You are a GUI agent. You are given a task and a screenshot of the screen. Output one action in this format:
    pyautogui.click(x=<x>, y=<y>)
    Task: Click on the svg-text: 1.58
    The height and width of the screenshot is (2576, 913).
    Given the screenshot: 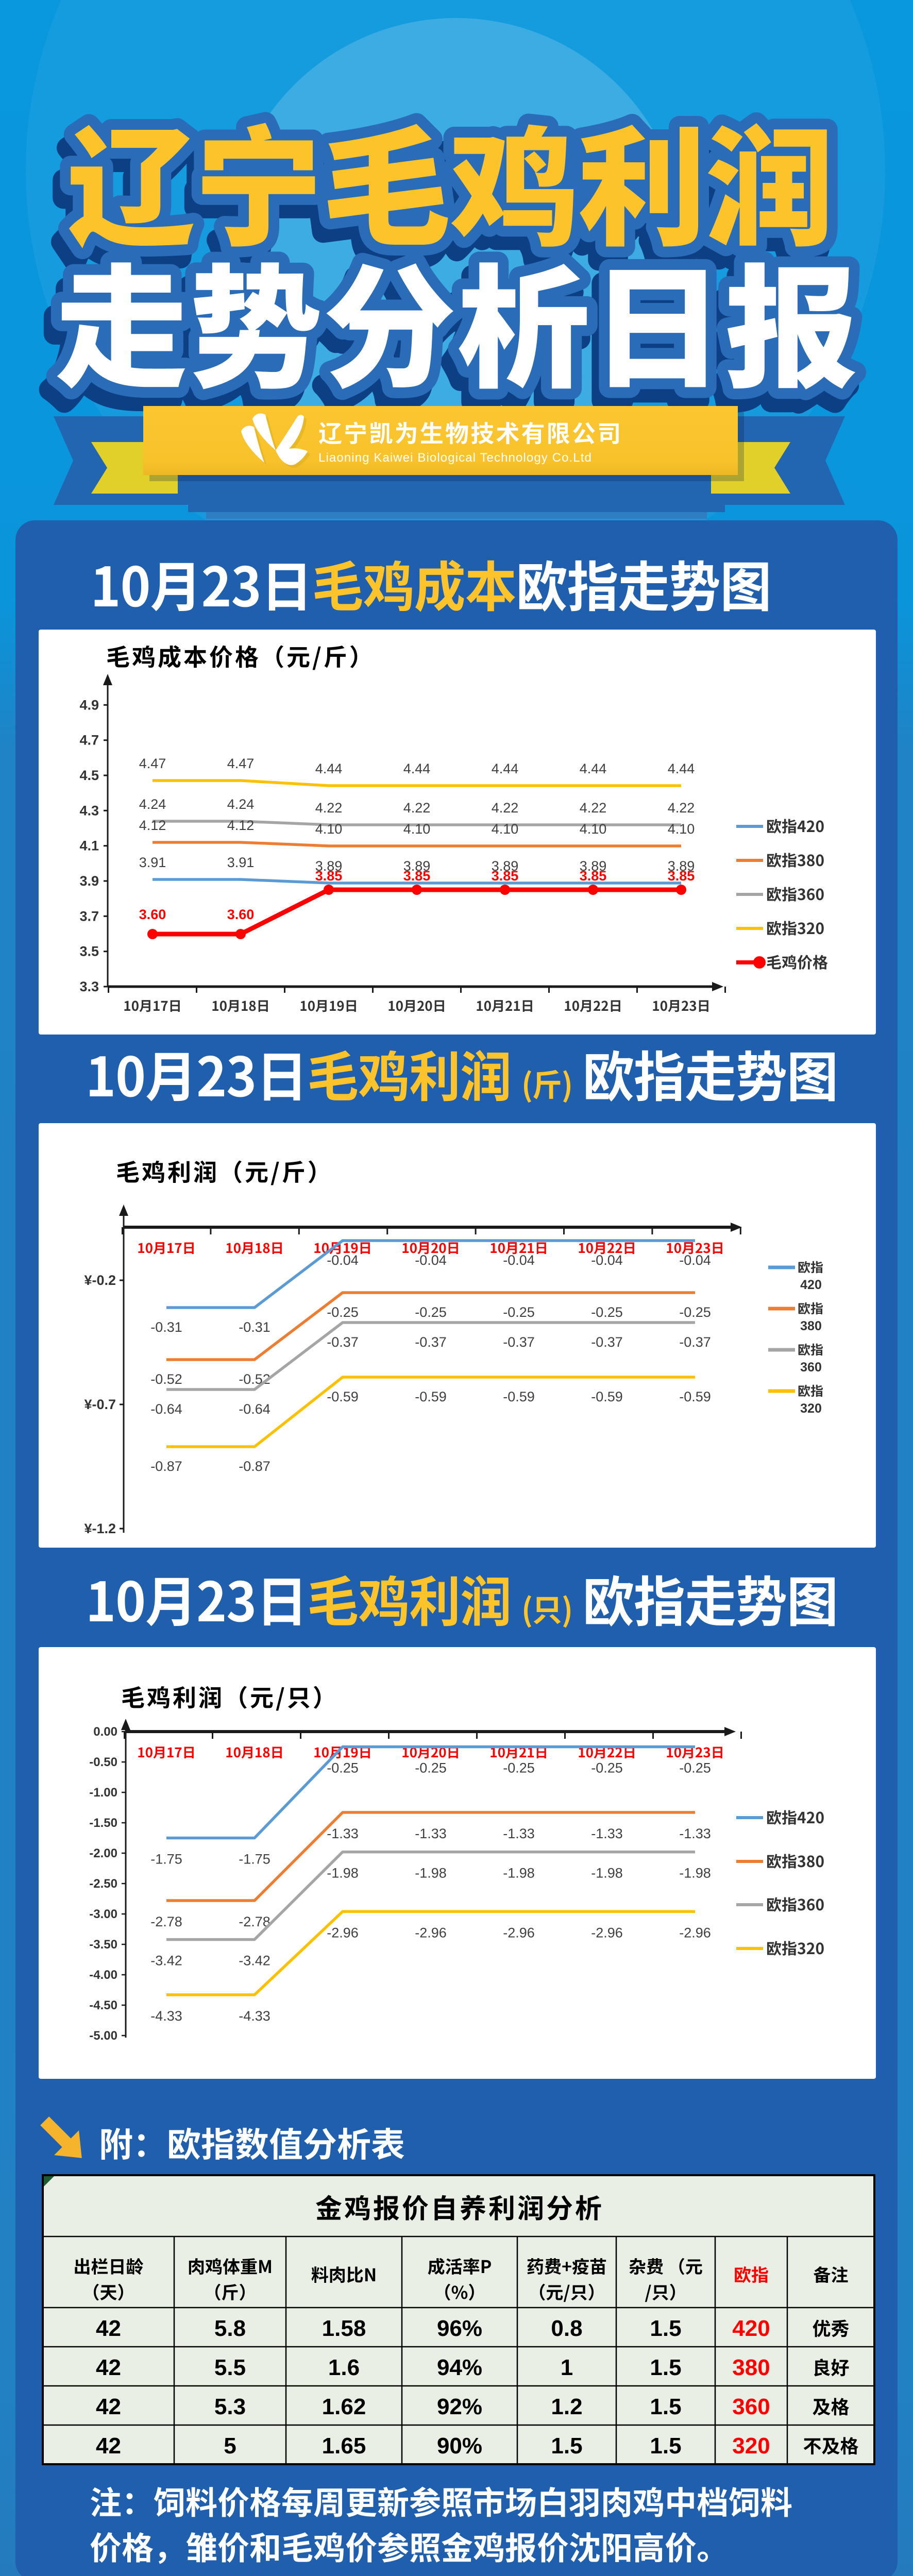 What is the action you would take?
    pyautogui.click(x=344, y=2328)
    